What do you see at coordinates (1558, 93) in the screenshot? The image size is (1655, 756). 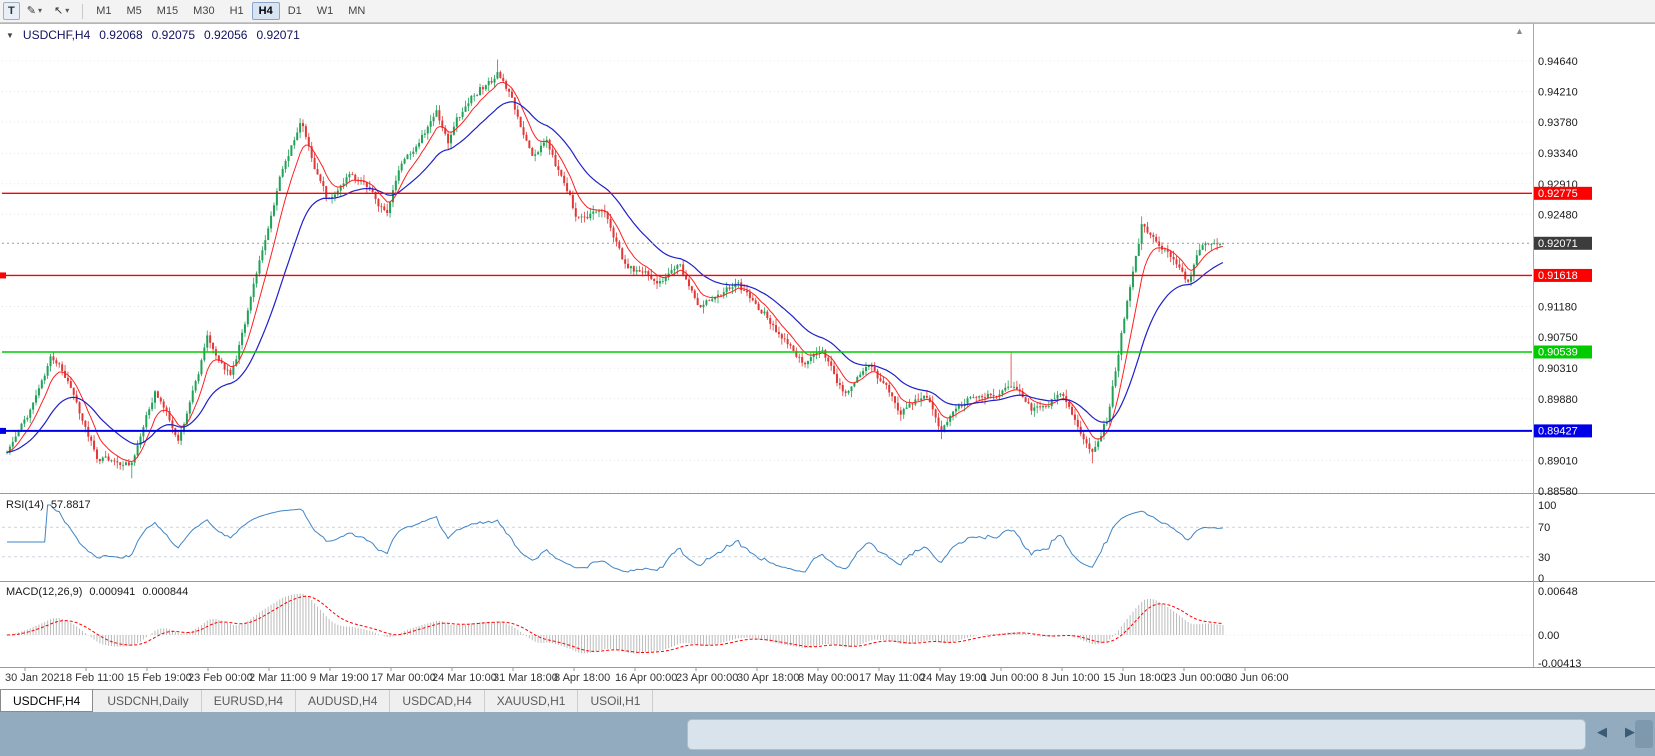 I see `svg-text: 0.94210` at bounding box center [1558, 93].